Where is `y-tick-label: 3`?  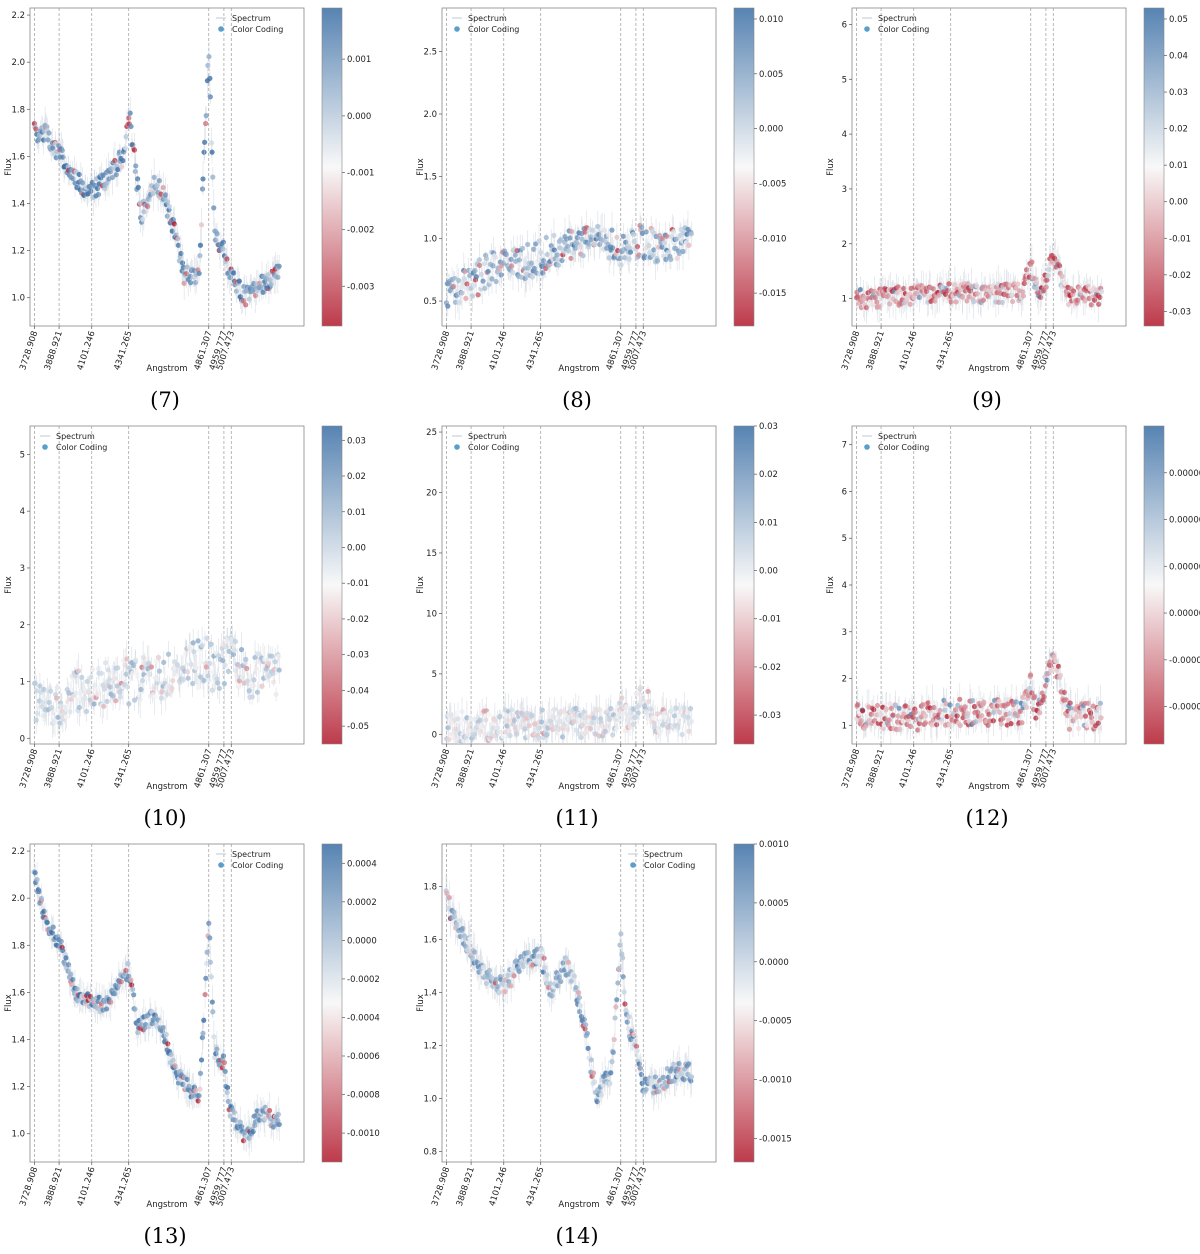 y-tick-label: 3 is located at coordinates (844, 190).